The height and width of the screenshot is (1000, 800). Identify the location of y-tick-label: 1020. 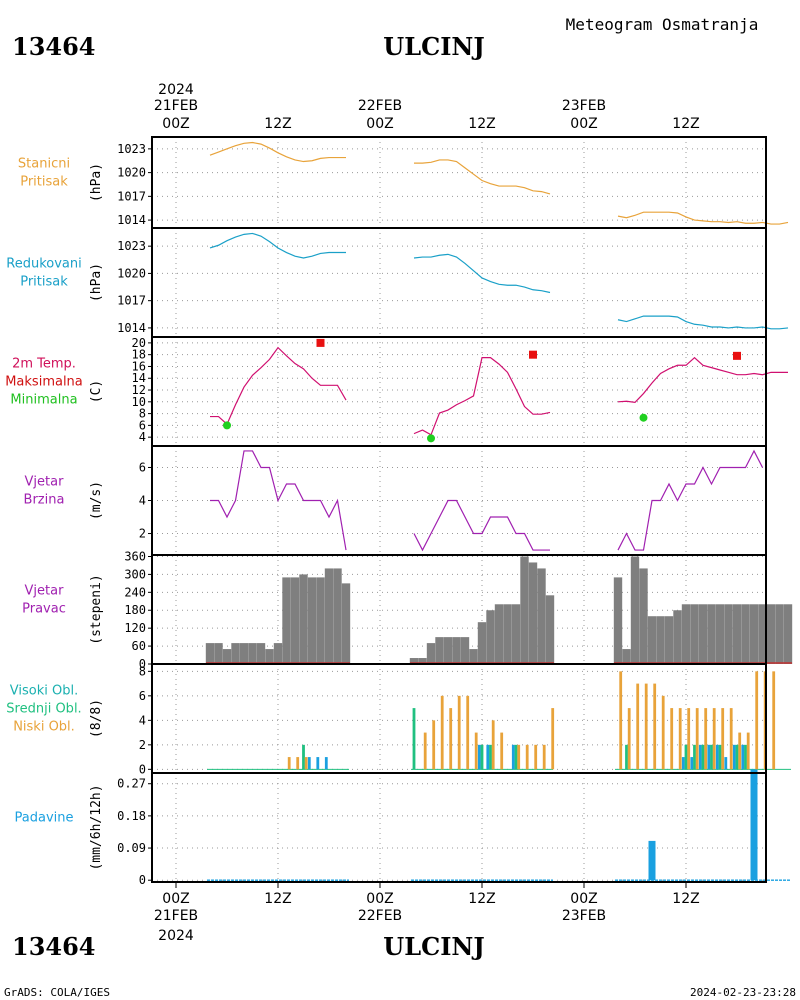
(131, 273).